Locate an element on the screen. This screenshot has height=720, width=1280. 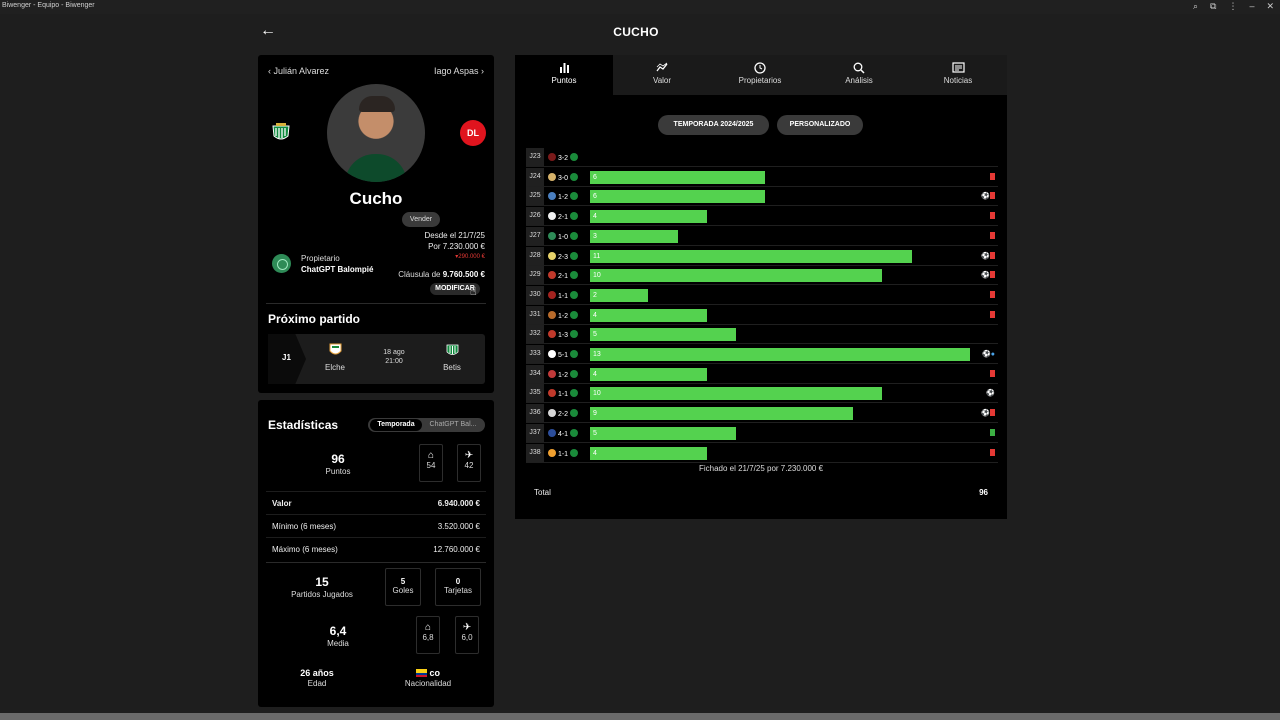
match-score: 2-1 is located at coordinates (563, 277).